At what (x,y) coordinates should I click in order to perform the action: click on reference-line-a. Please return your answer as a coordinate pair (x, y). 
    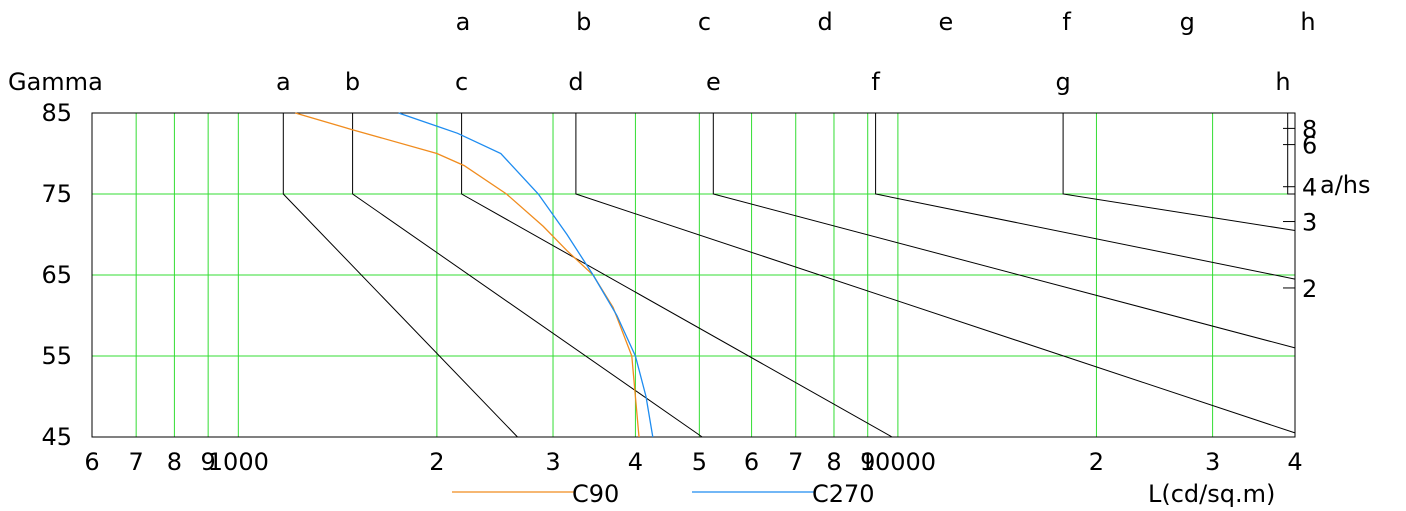
    Looking at the image, I should click on (400, 275).